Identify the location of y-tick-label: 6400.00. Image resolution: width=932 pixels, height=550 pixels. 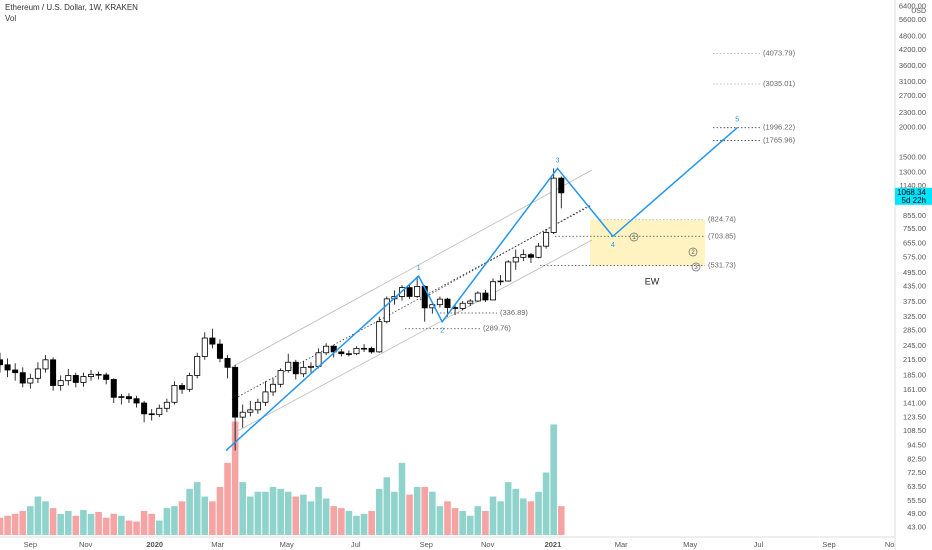
(912, 5).